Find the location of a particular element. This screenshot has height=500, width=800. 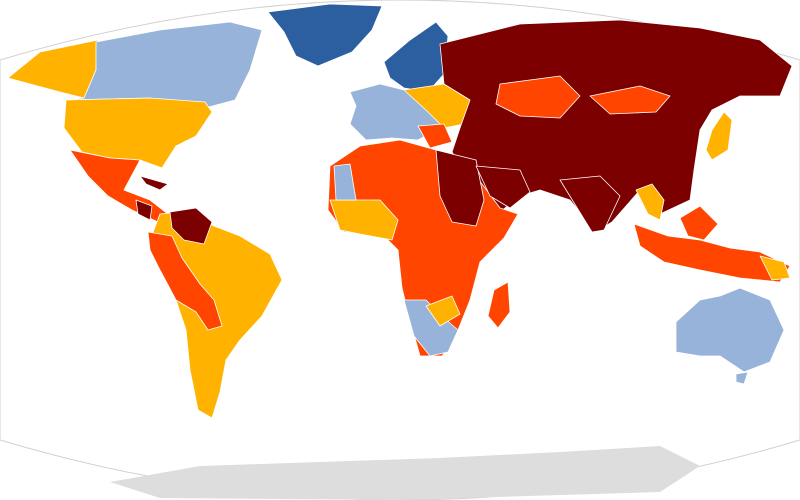

thailand is located at coordinates (650, 202).